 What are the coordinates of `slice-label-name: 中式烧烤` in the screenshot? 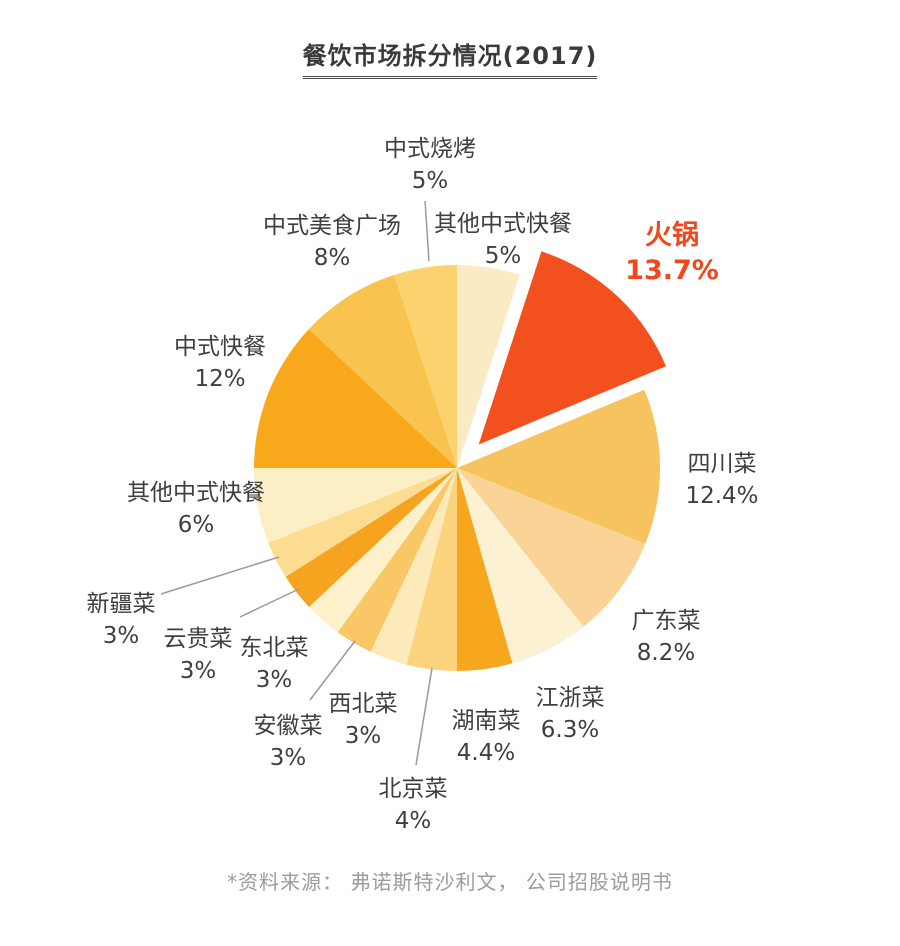 It's located at (430, 149).